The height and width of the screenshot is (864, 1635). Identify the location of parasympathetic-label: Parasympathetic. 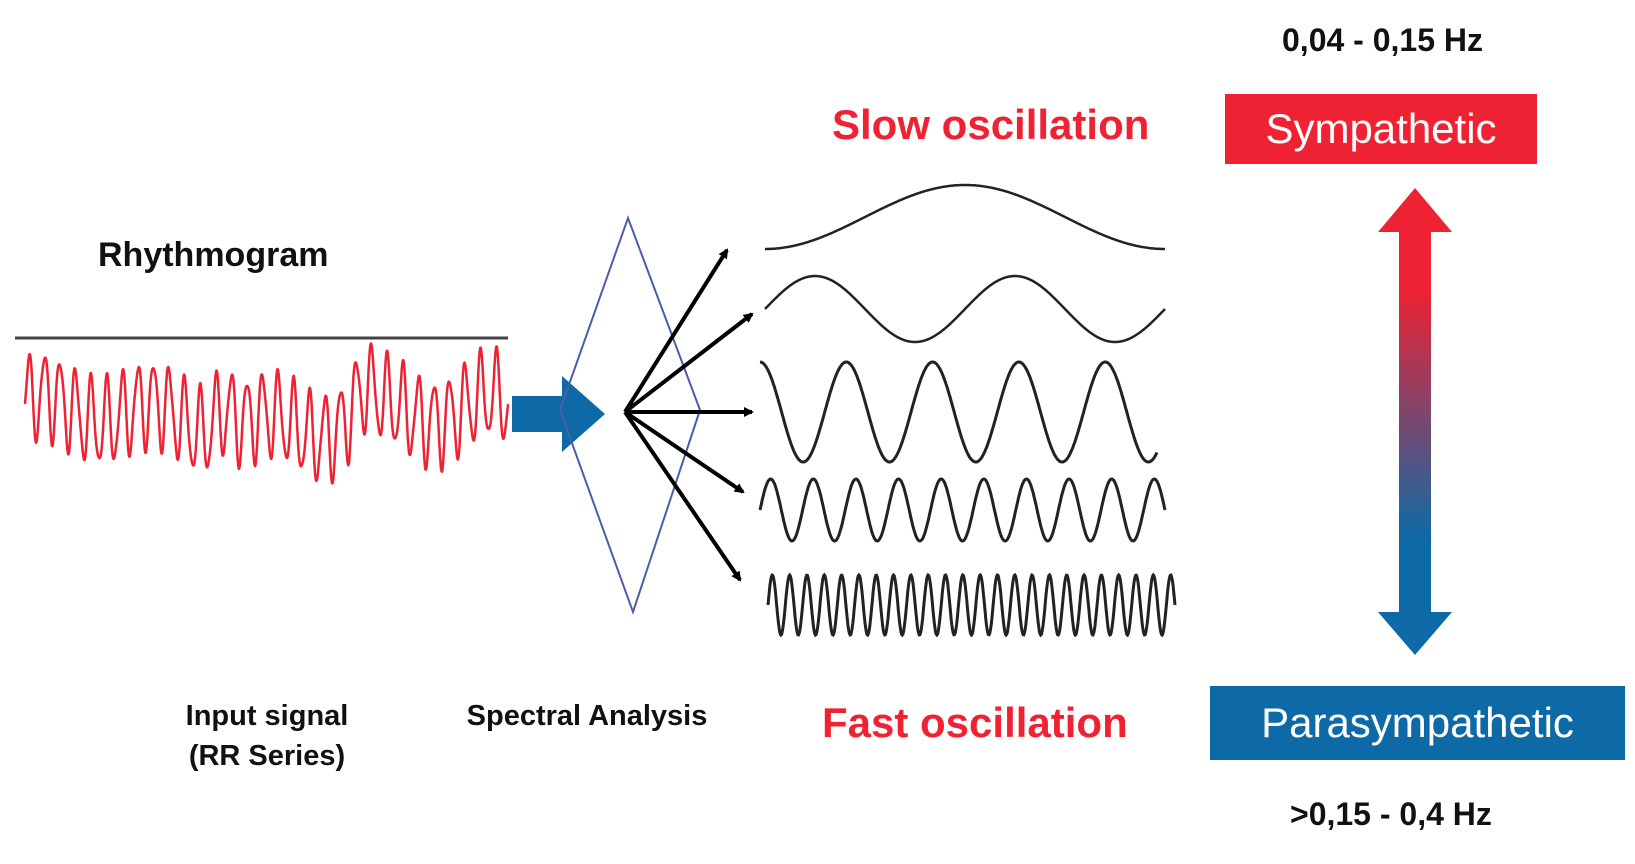
(1417, 722).